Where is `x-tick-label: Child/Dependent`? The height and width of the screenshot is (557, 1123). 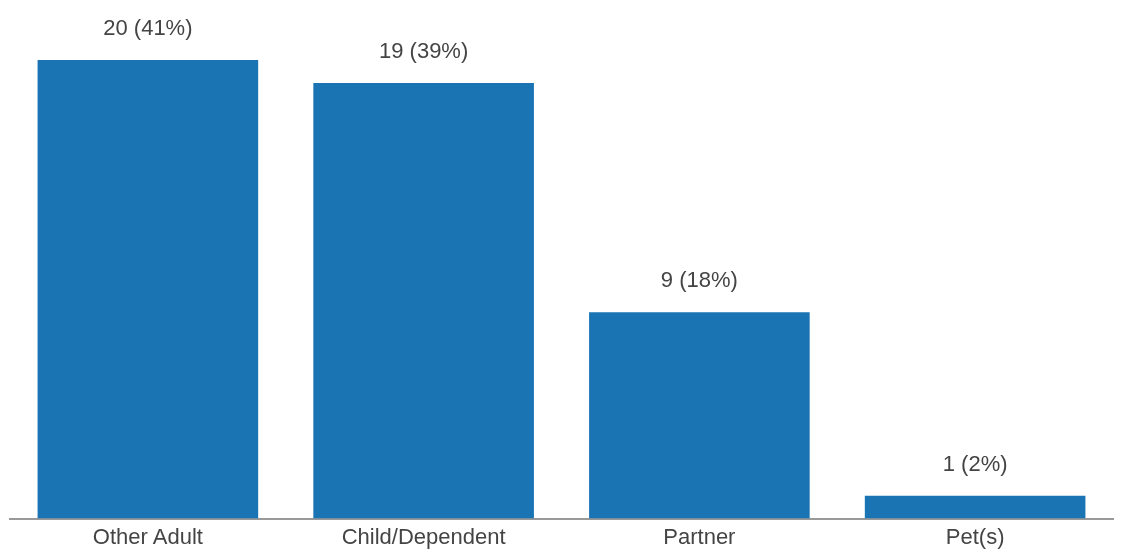 x-tick-label: Child/Dependent is located at coordinates (423, 536).